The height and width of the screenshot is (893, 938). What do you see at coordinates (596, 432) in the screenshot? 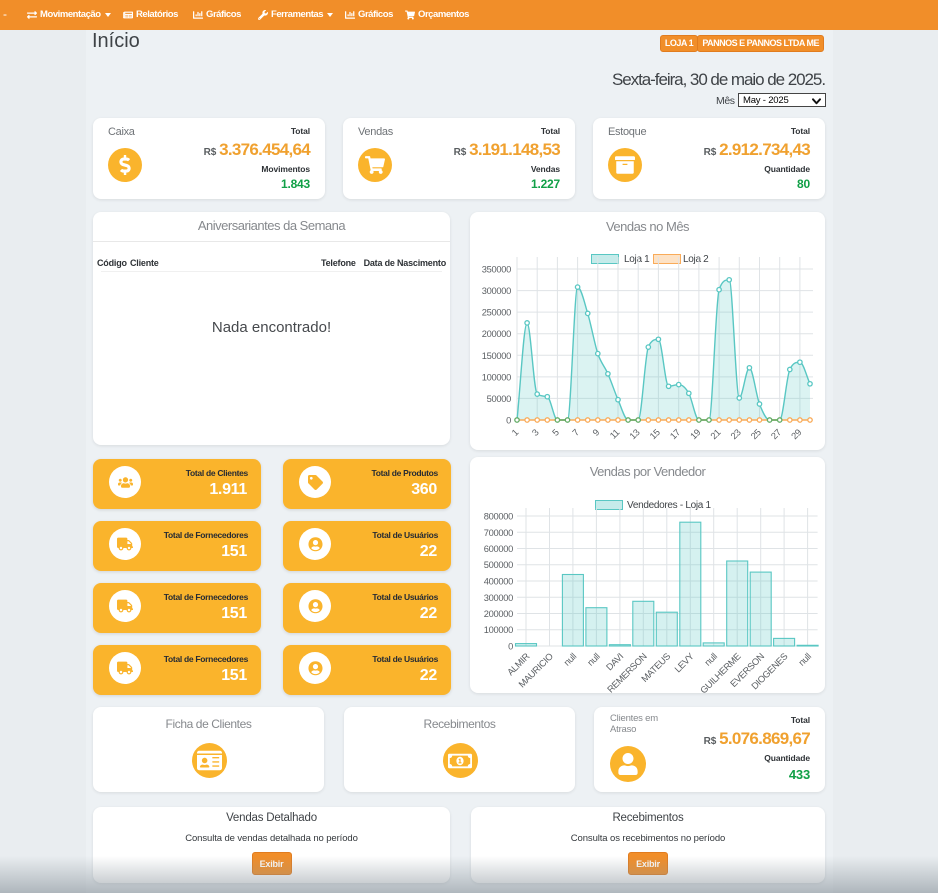
I see `svg-text: 9` at bounding box center [596, 432].